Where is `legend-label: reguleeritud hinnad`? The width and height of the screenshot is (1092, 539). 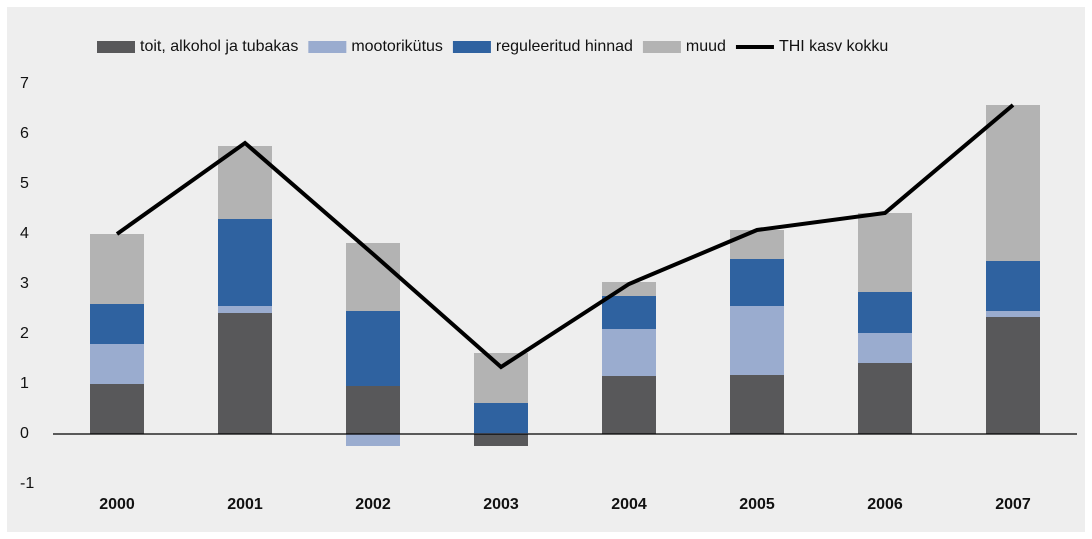 legend-label: reguleeritud hinnad is located at coordinates (564, 46).